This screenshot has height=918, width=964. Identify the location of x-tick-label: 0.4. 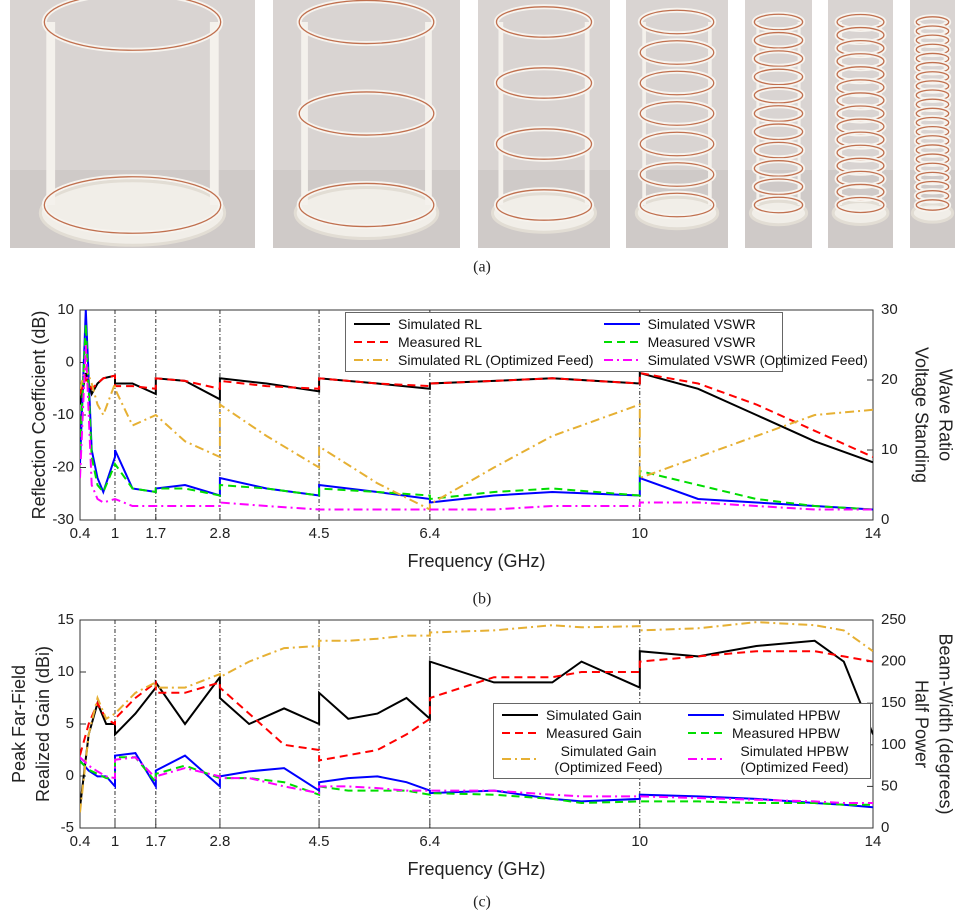
(80, 841).